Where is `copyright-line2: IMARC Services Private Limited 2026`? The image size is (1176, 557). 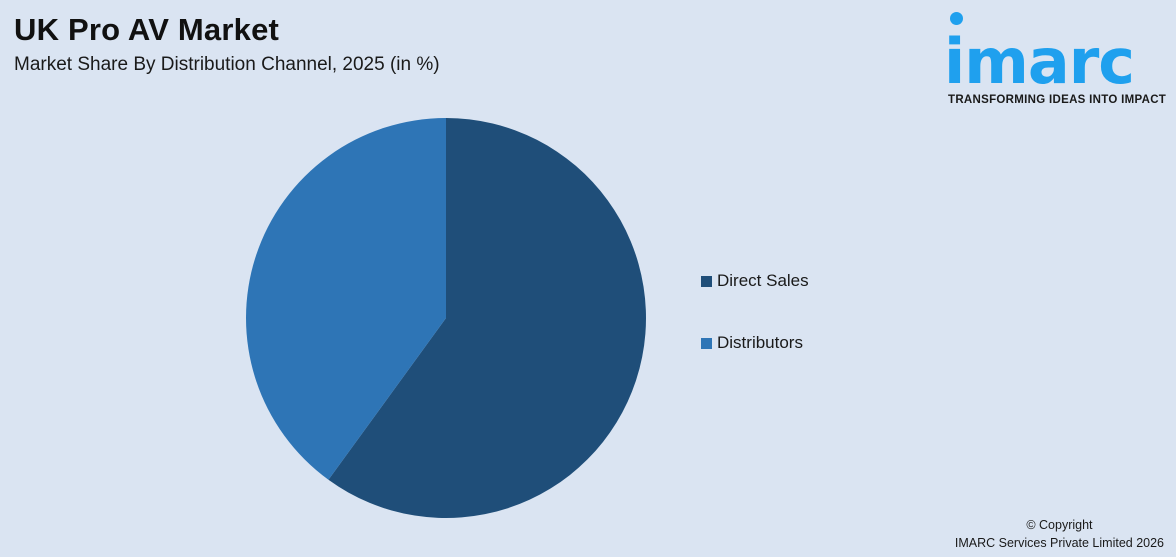
copyright-line2: IMARC Services Private Limited 2026 is located at coordinates (1059, 543).